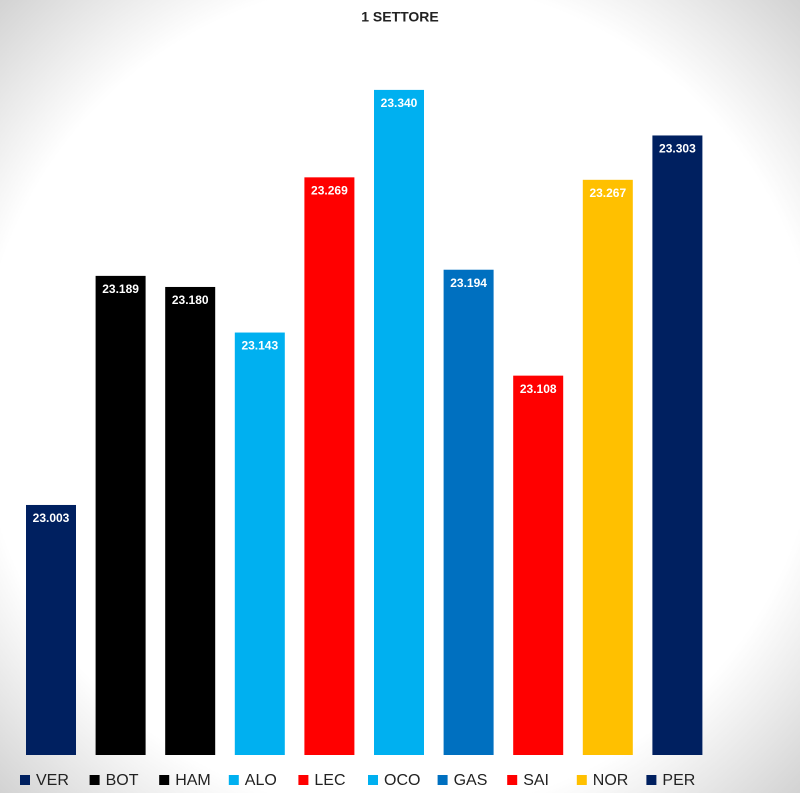 The width and height of the screenshot is (800, 793). I want to click on legend-label: SAI, so click(536, 780).